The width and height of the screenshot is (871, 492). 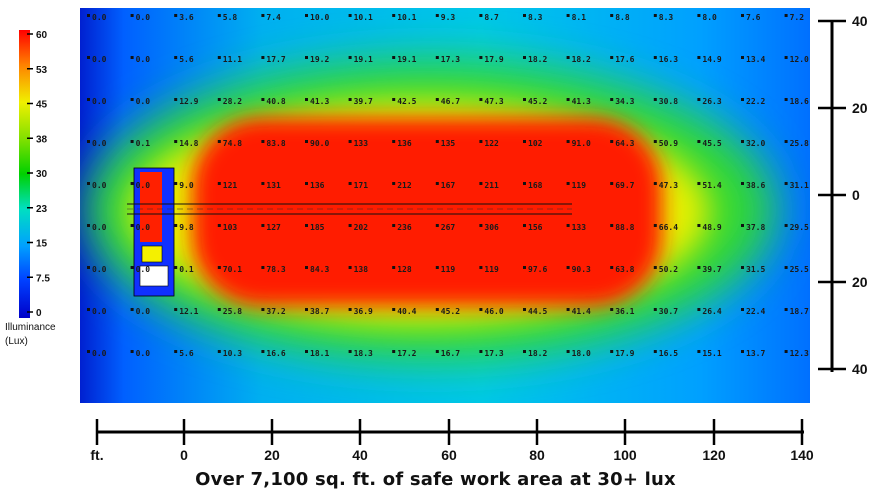 What do you see at coordinates (493, 353) in the screenshot?
I see `cell-value: 17.3` at bounding box center [493, 353].